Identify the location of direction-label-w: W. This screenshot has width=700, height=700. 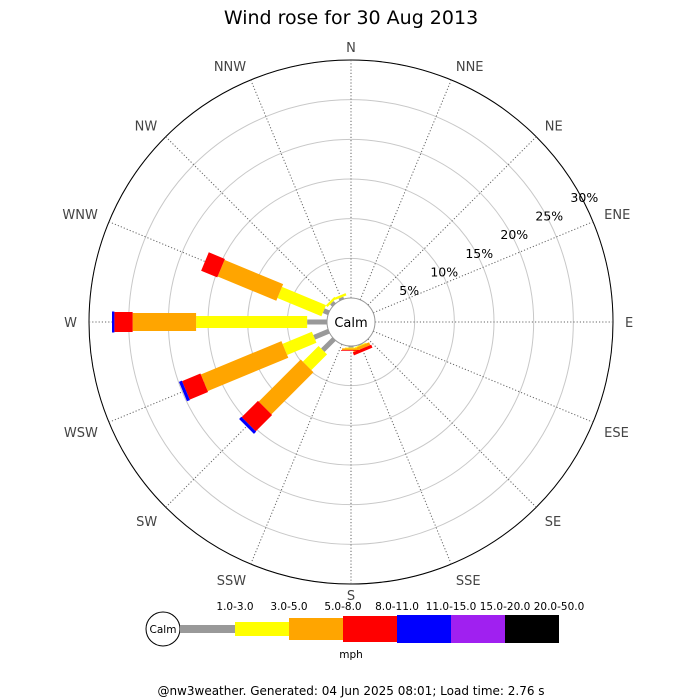
(70, 323).